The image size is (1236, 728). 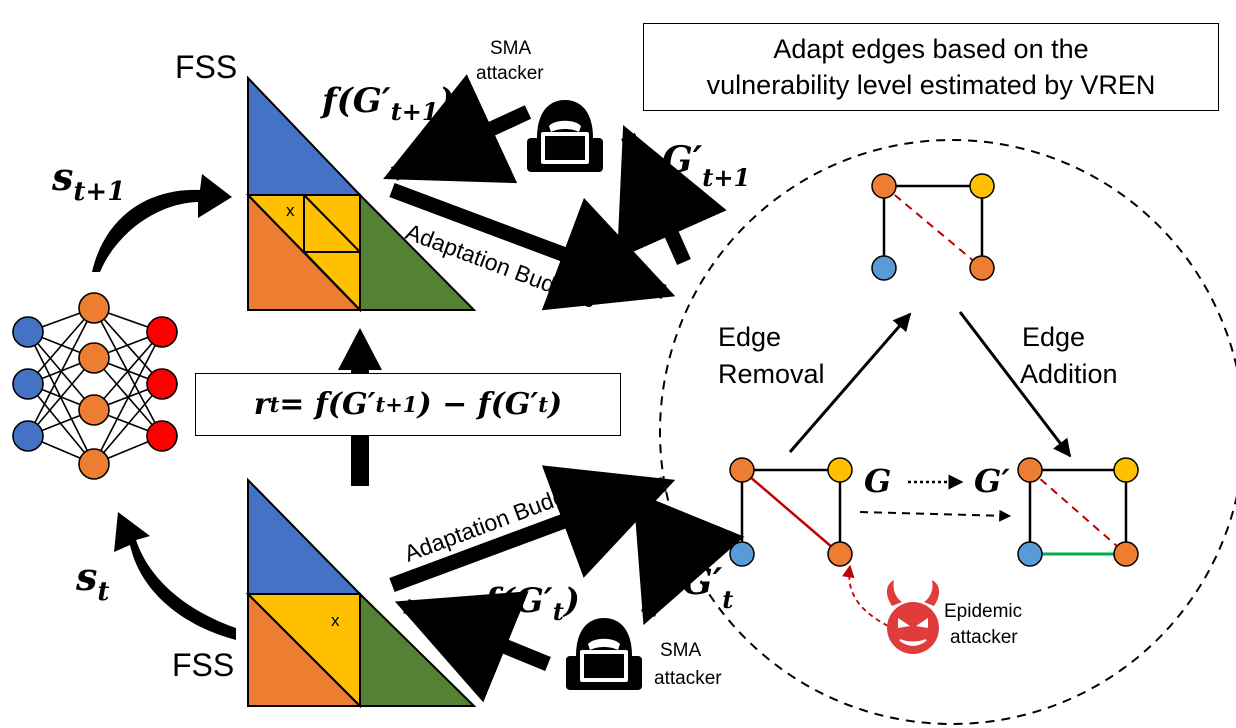 What do you see at coordinates (1078, 512) in the screenshot?
I see `graph-g-prime` at bounding box center [1078, 512].